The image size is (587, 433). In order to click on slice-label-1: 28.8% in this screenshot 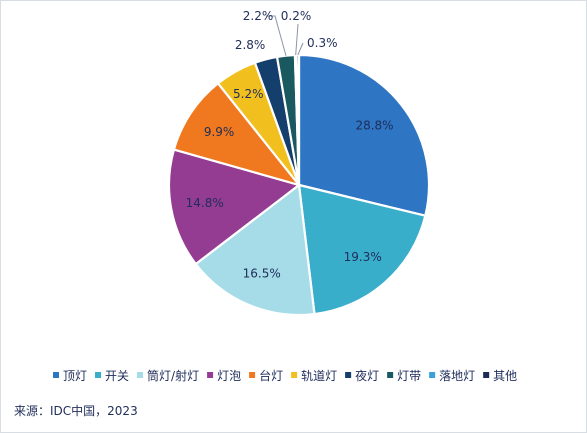, I will do `click(374, 126)`.